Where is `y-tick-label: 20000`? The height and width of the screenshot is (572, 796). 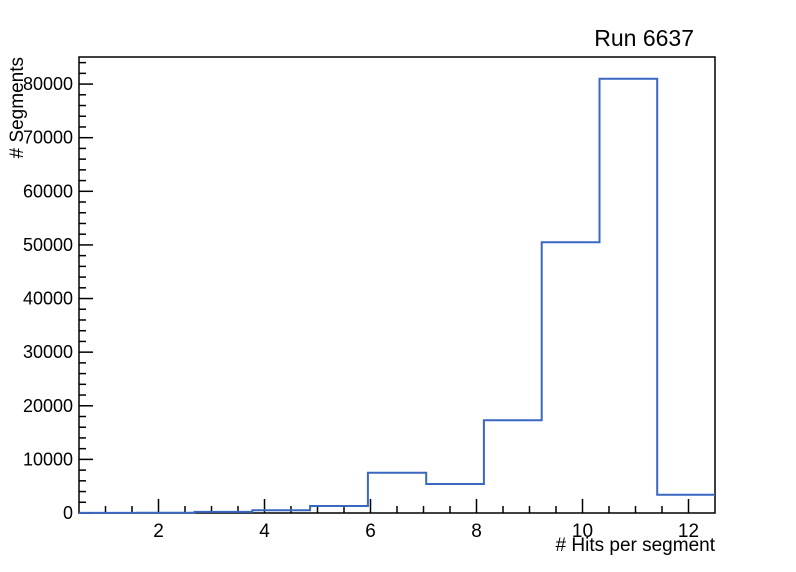
y-tick-label: 20000 is located at coordinates (48, 406).